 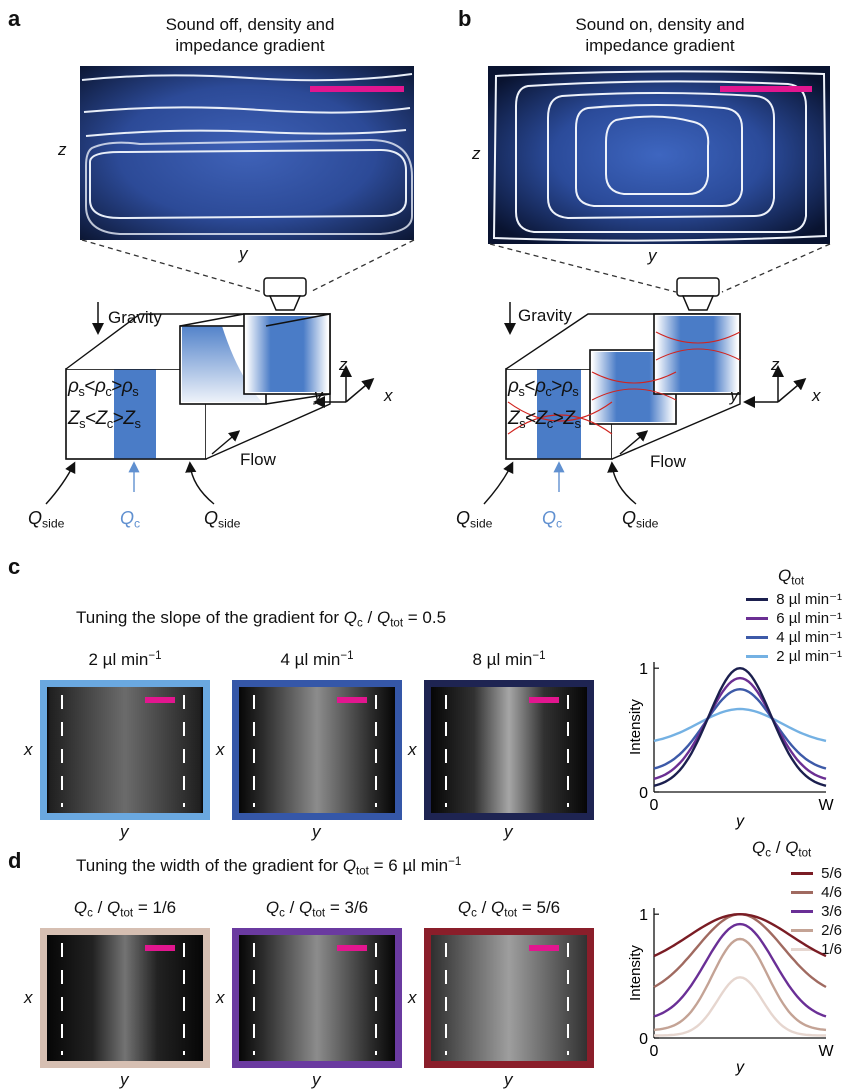 What do you see at coordinates (816, 911) in the screenshot?
I see `legend-entry: 3/6` at bounding box center [816, 911].